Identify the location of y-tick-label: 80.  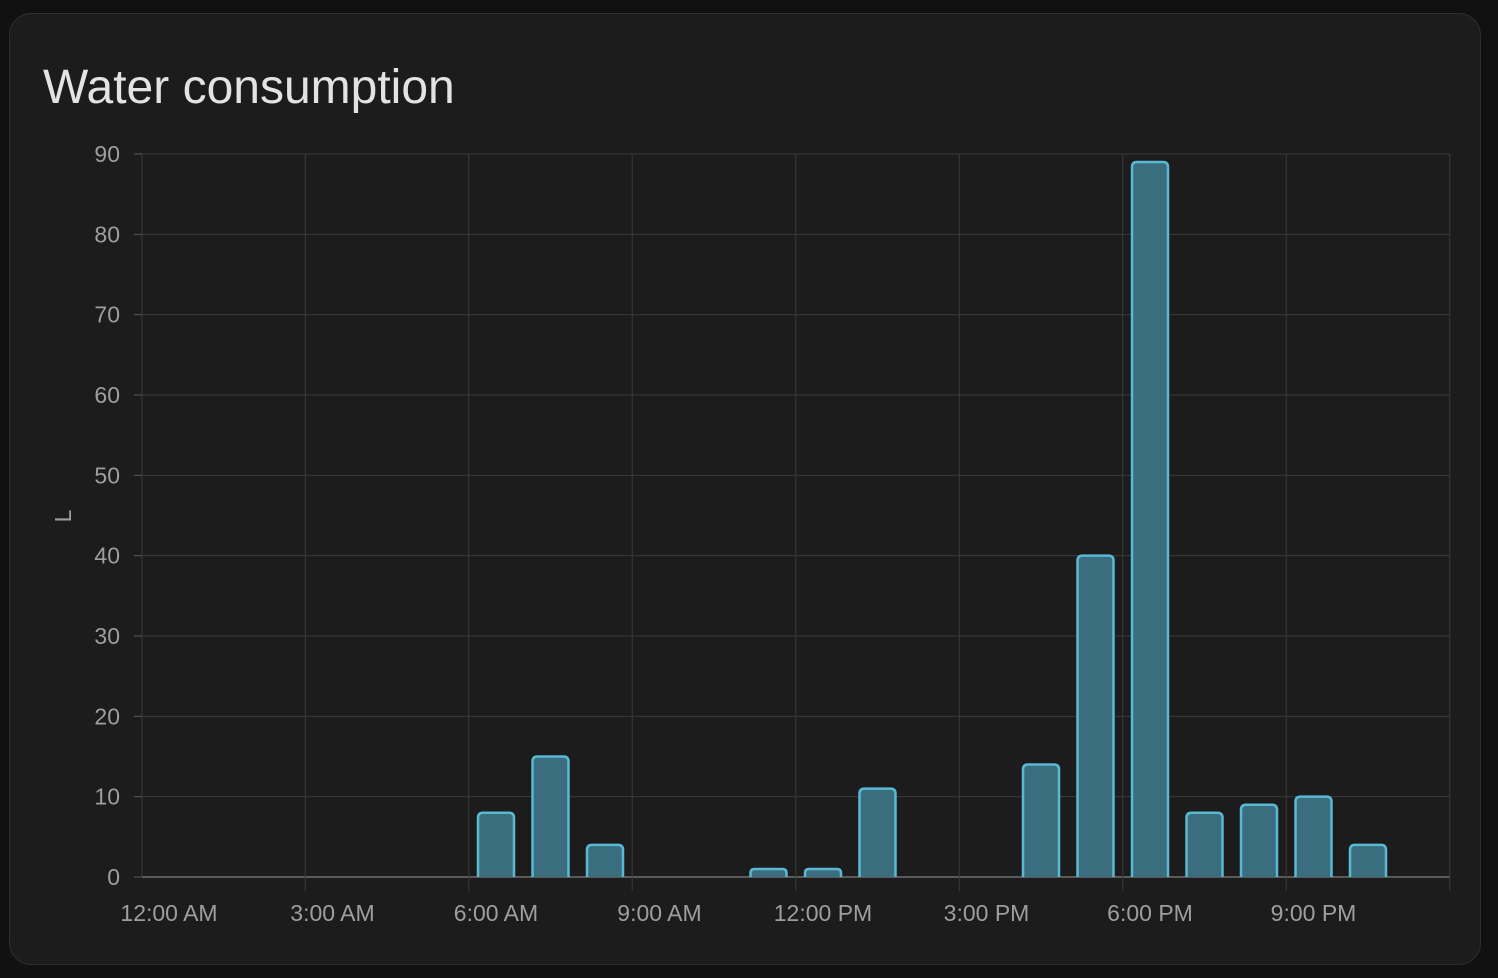
(107, 234).